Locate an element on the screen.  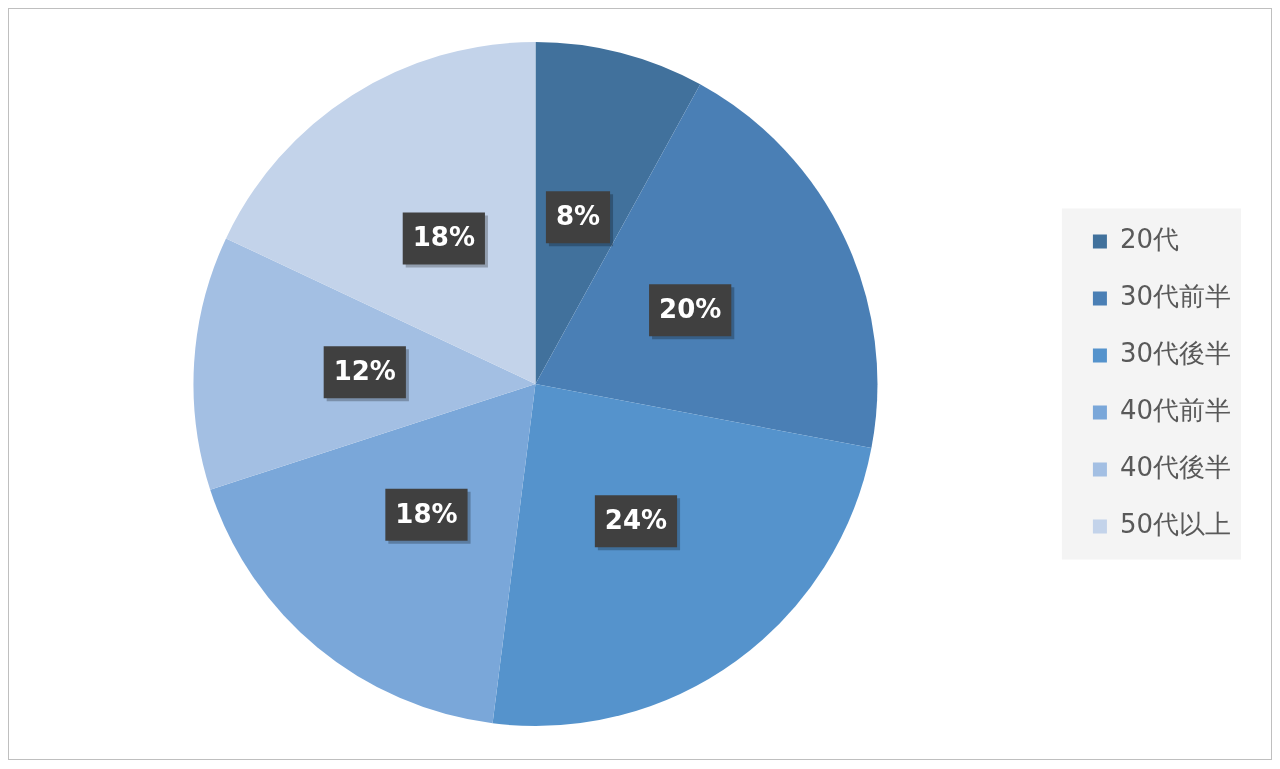
legend-label: 40代後半 is located at coordinates (1175, 467).